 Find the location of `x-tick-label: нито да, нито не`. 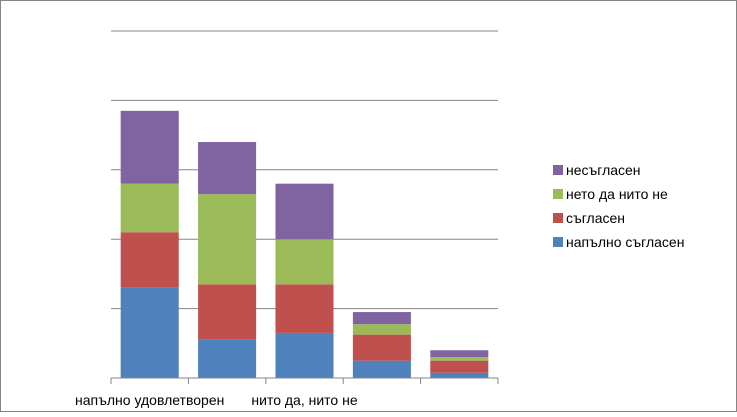

x-tick-label: нито да, нито не is located at coordinates (304, 400).